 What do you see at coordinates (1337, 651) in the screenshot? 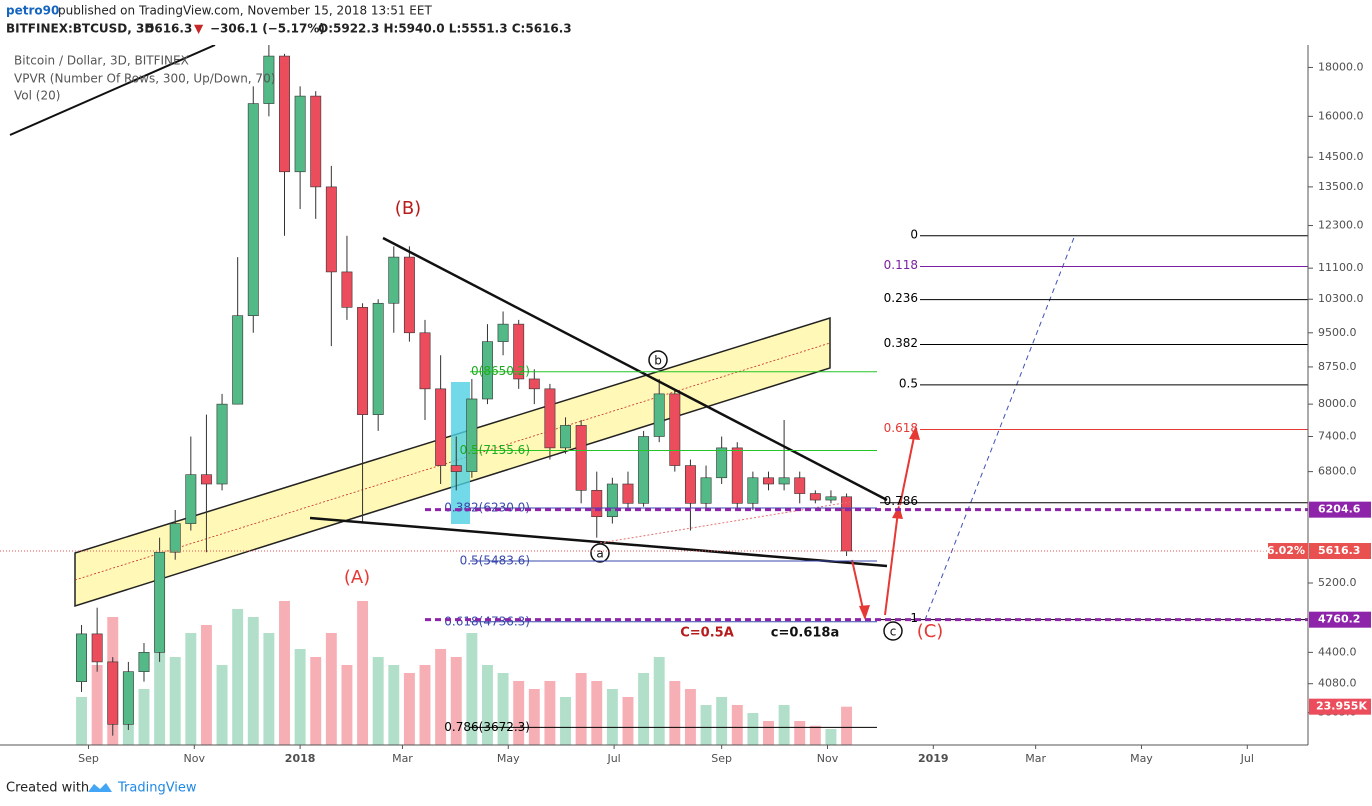
I see `y-tick-label: 4400.0` at bounding box center [1337, 651].